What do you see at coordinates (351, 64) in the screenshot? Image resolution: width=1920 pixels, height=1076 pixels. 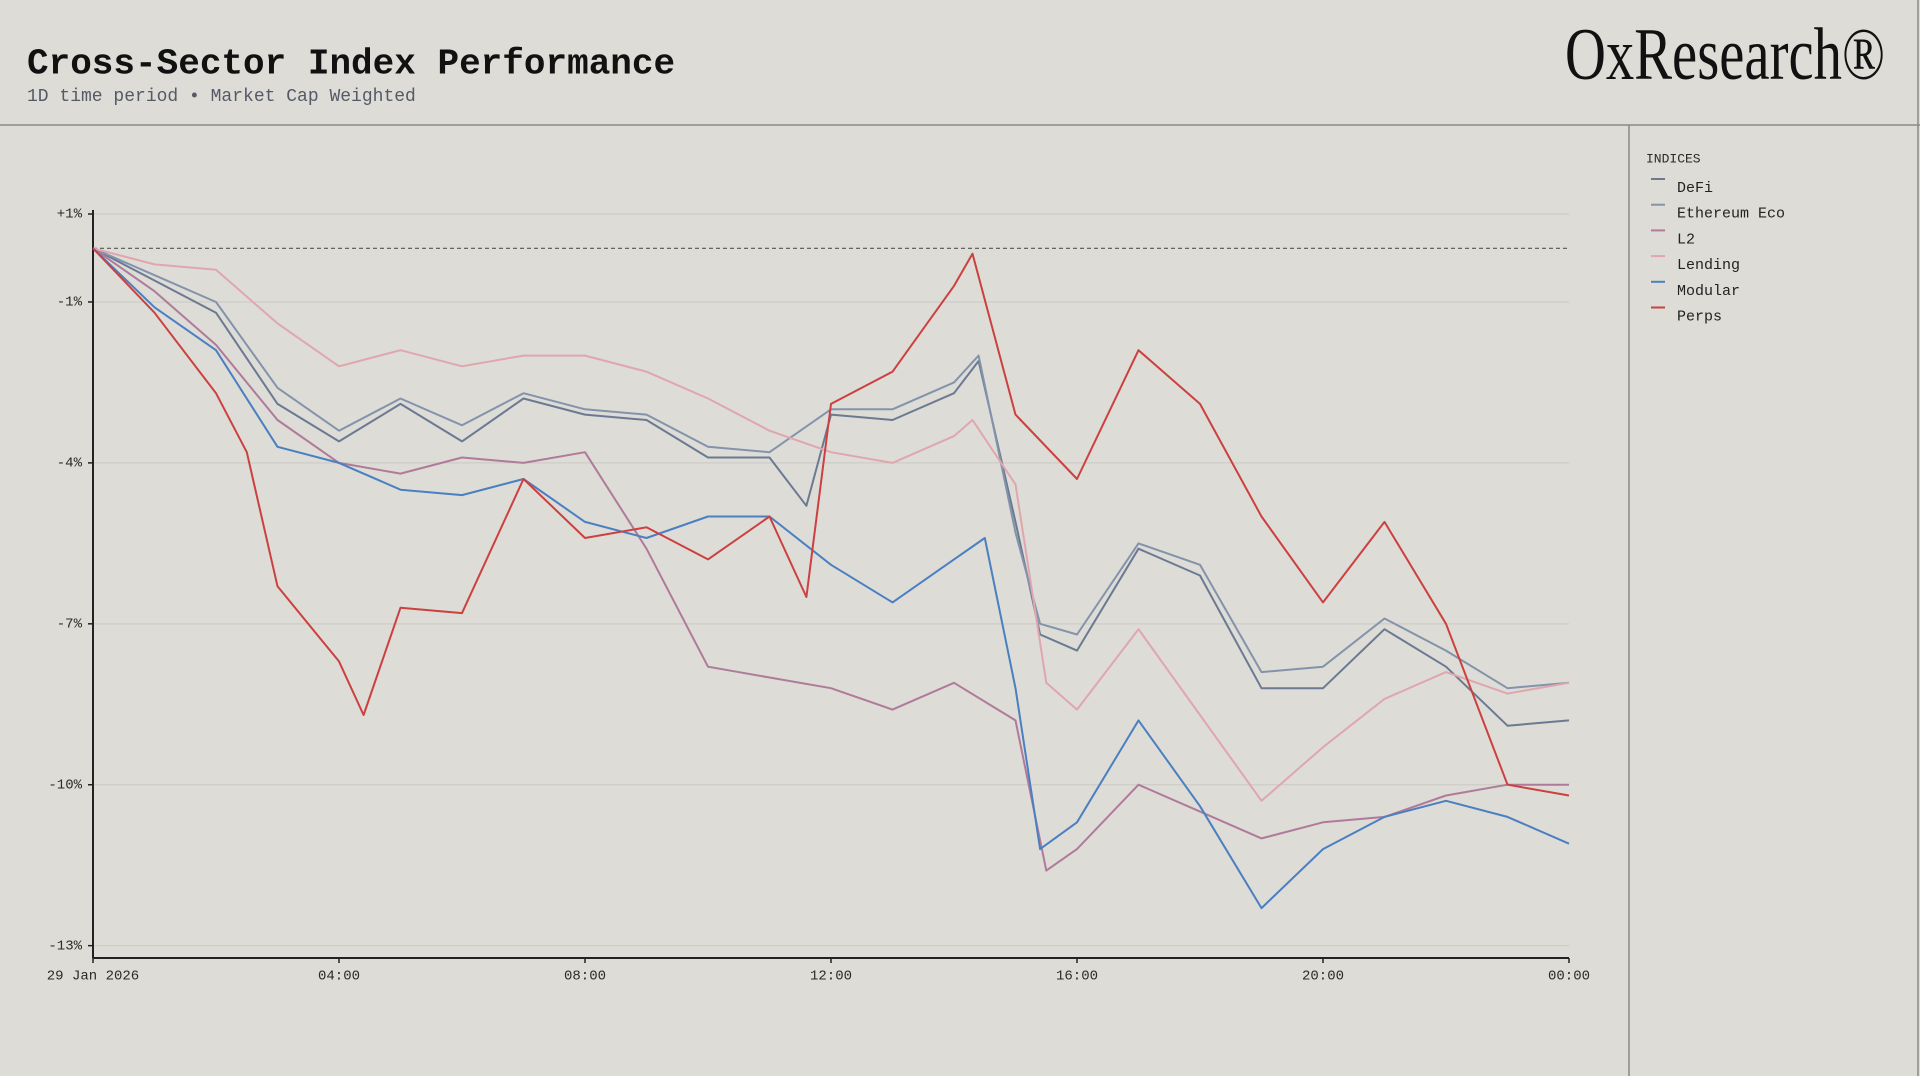 I see `chart-title: Cross-Sector Index Performance` at bounding box center [351, 64].